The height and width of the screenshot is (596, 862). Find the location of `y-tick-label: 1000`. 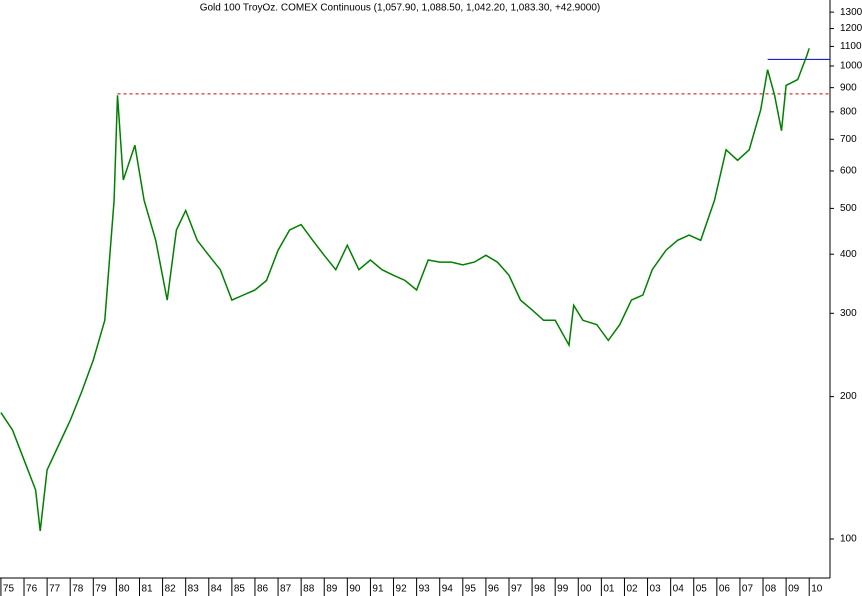

y-tick-label: 1000 is located at coordinates (851, 66).